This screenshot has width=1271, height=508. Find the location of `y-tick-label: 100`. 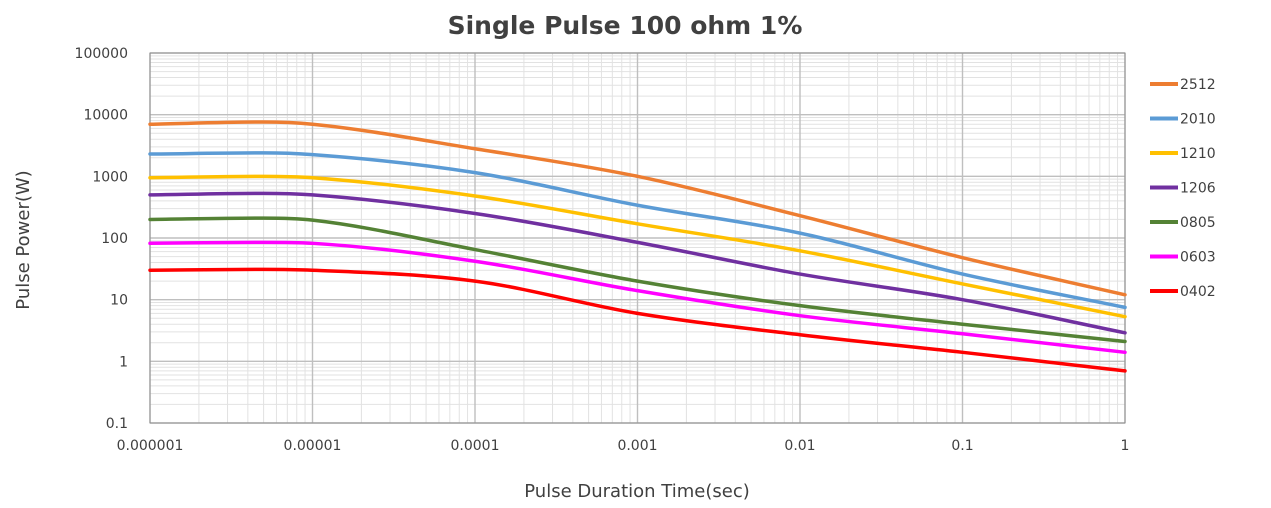

y-tick-label: 100 is located at coordinates (114, 239).